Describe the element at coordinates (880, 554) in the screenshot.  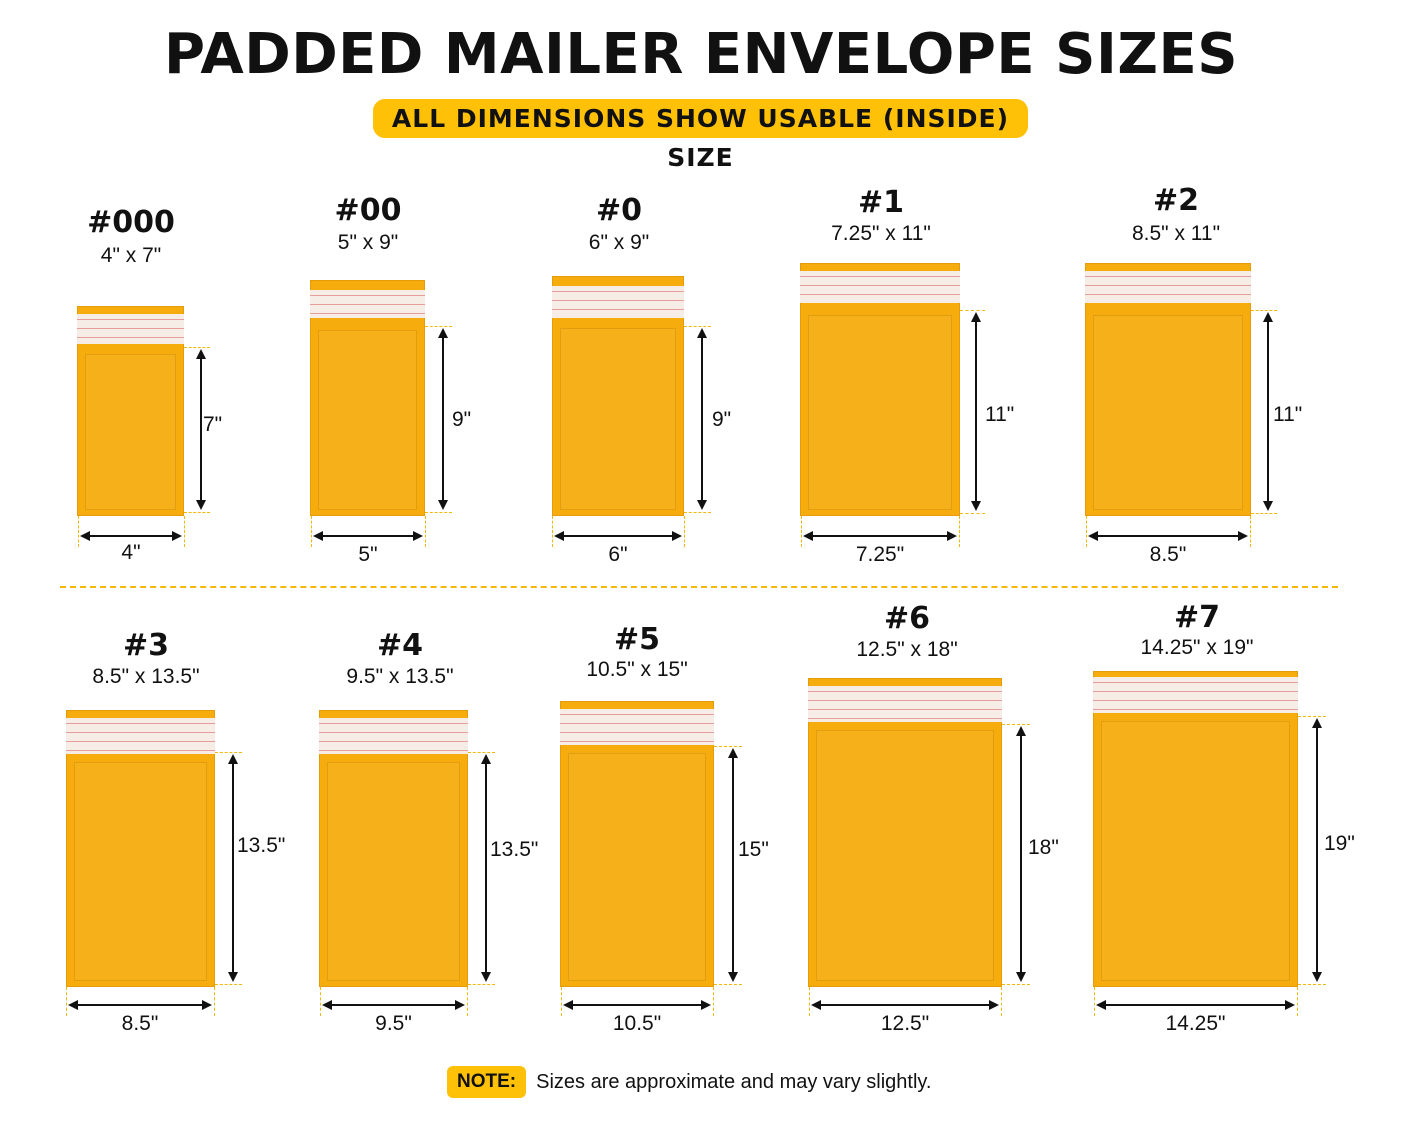
I see `width-label: 7.25"` at that location.